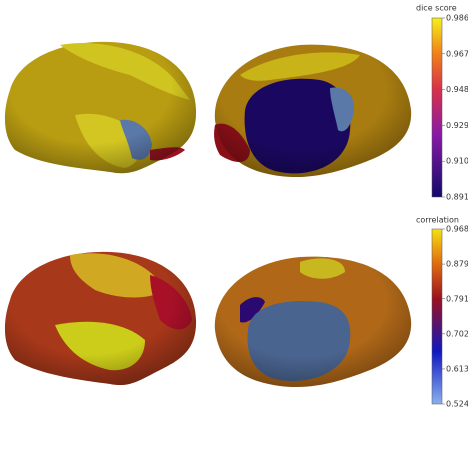  What do you see at coordinates (437, 107) in the screenshot?
I see `colorbar-dice` at bounding box center [437, 107].